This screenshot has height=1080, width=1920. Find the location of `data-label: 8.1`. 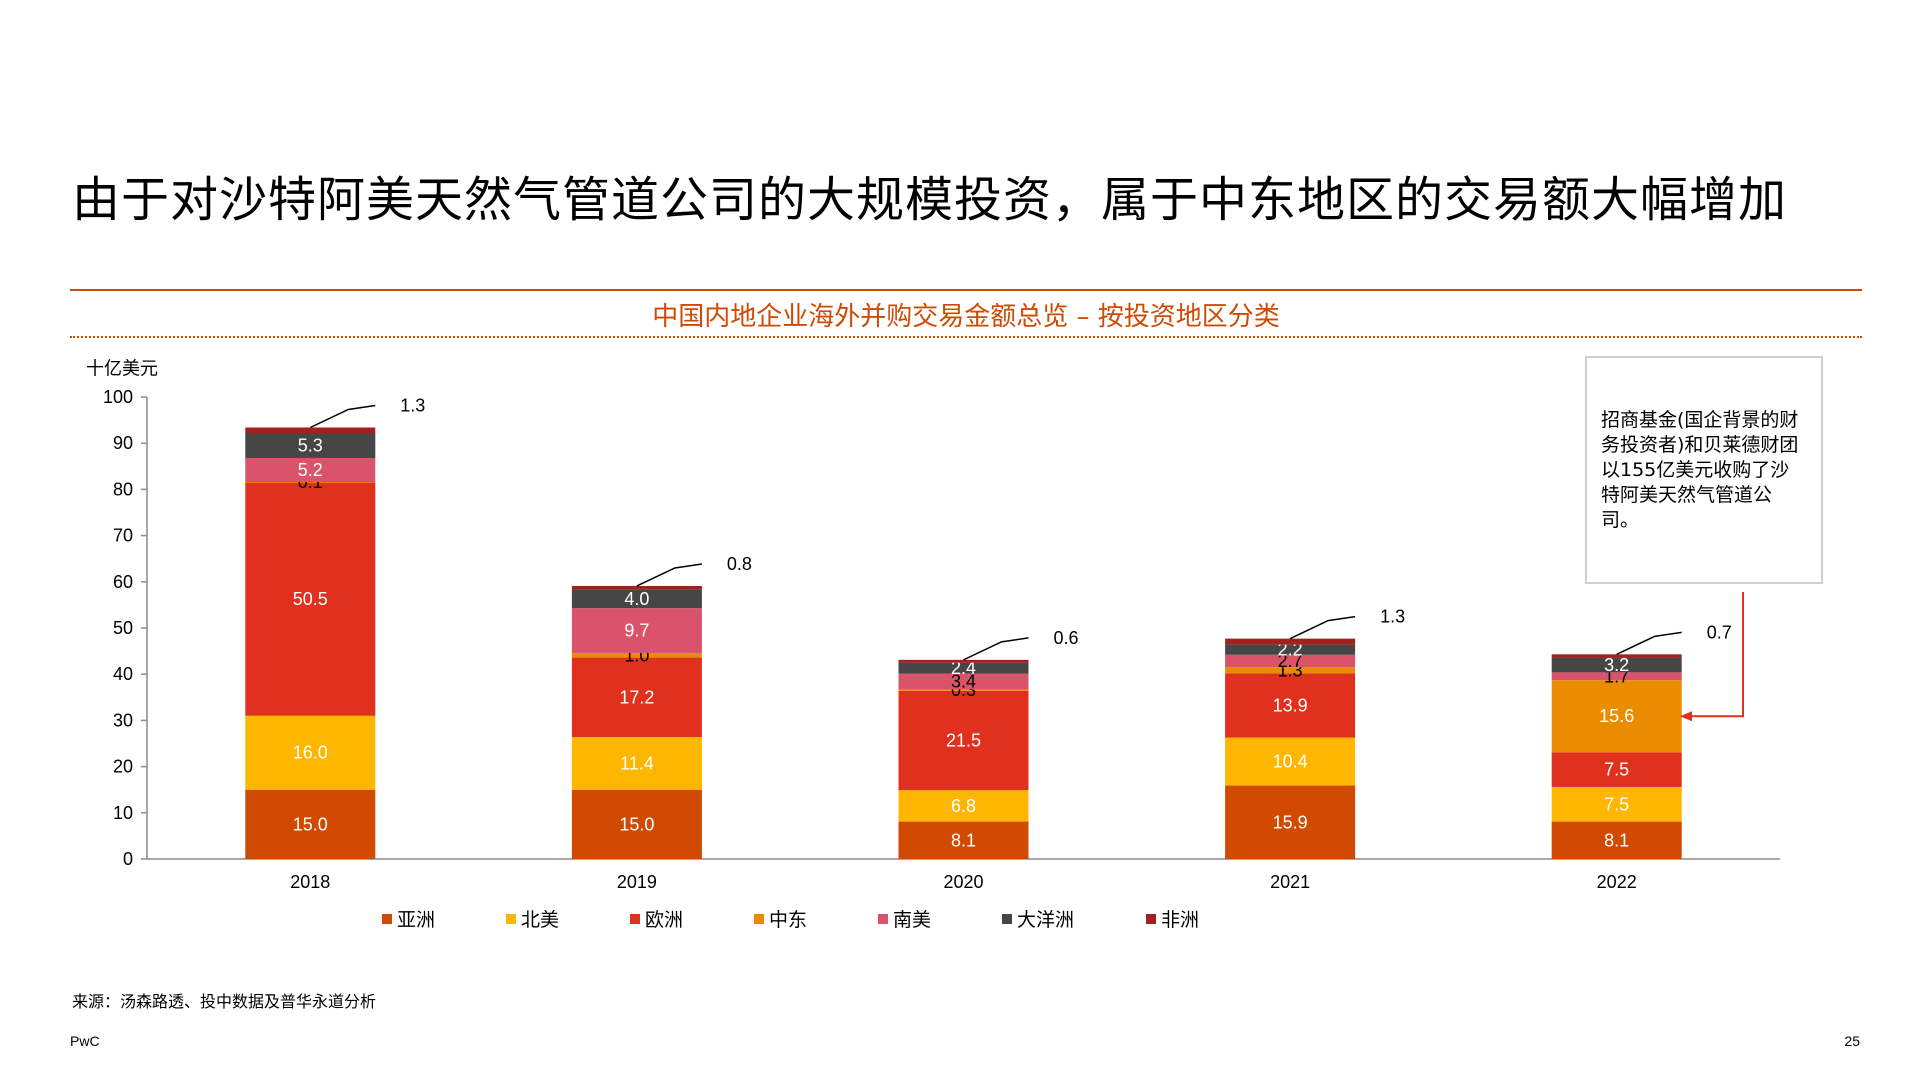

data-label: 8.1 is located at coordinates (1616, 840).